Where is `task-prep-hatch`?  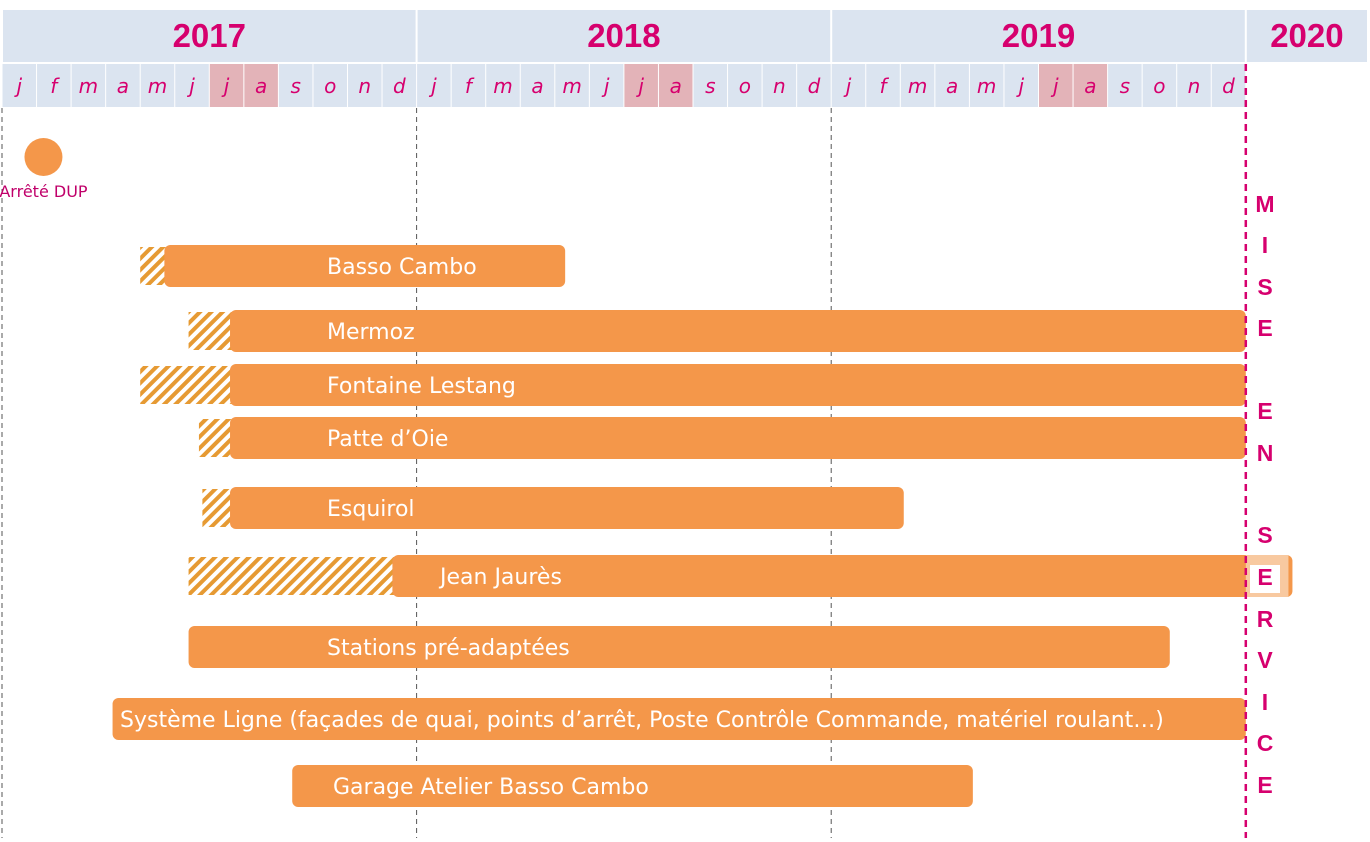
task-prep-hatch is located at coordinates (188, 385).